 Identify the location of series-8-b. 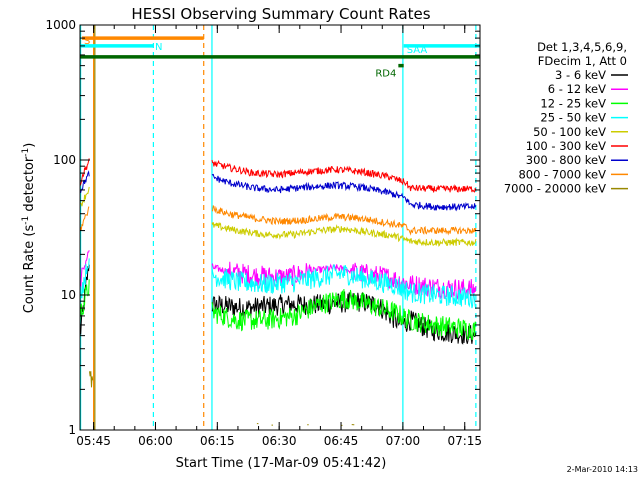
(305, 424).